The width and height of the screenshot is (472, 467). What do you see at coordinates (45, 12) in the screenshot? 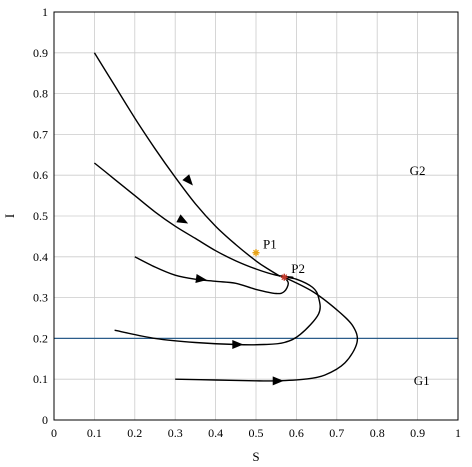
I see `y-tick-label: 1` at bounding box center [45, 12].